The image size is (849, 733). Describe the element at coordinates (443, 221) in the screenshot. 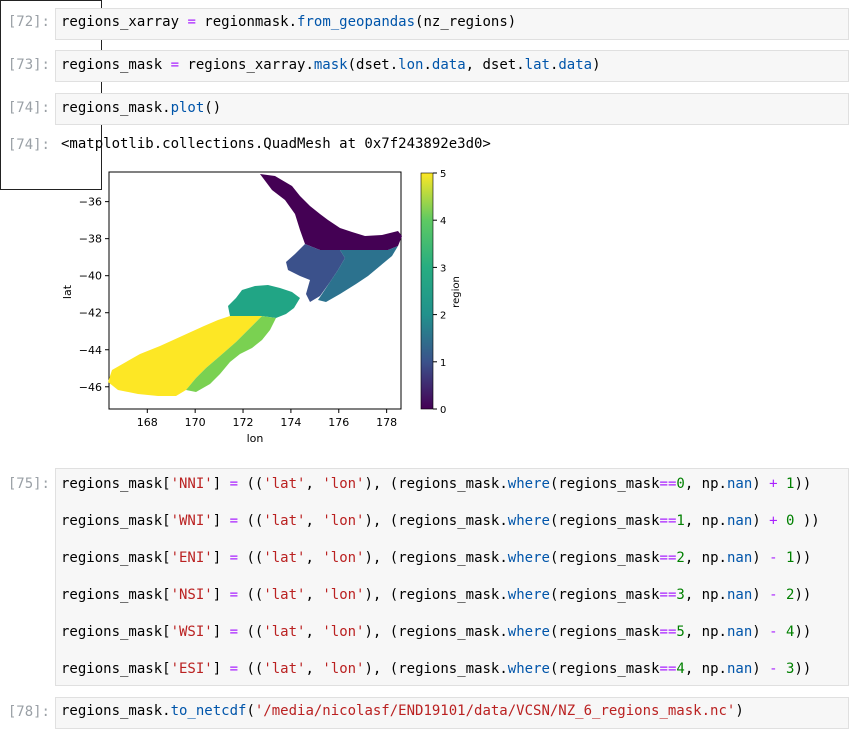

I see `colorbar-tick-label: 4` at that location.